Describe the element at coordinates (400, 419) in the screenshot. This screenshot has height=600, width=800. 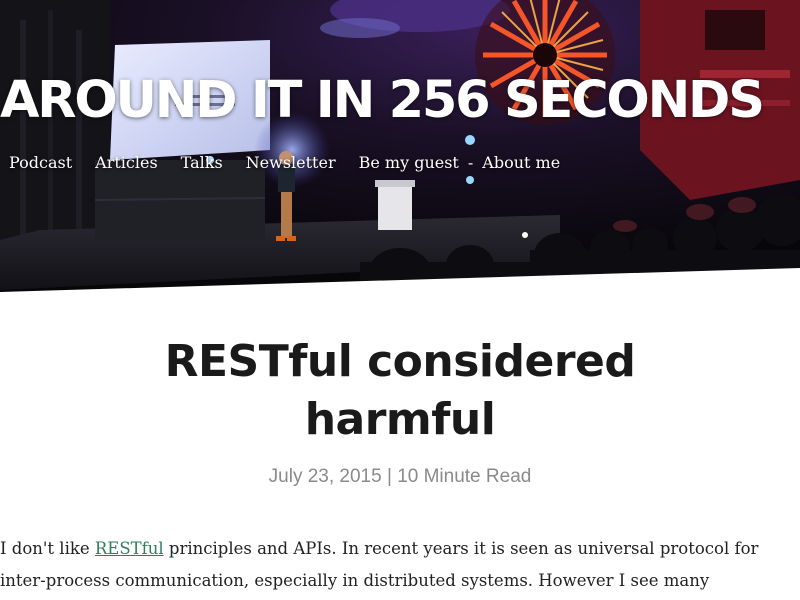
I see `article-title-line-2: harmful` at that location.